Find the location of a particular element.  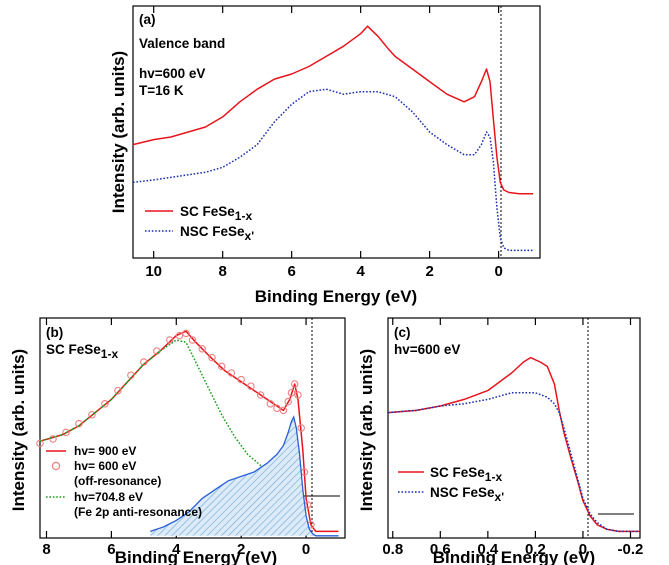

panel-b-ylabel: Intensity (arb. units) is located at coordinates (18, 430).